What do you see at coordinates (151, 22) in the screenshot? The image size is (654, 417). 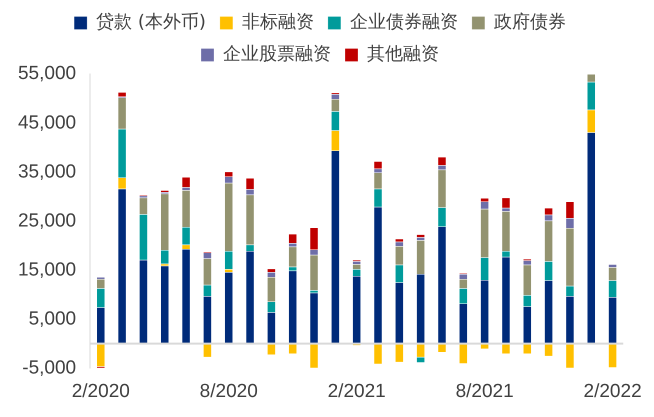 I see `legend-label: 贷款 (本外币)` at bounding box center [151, 22].